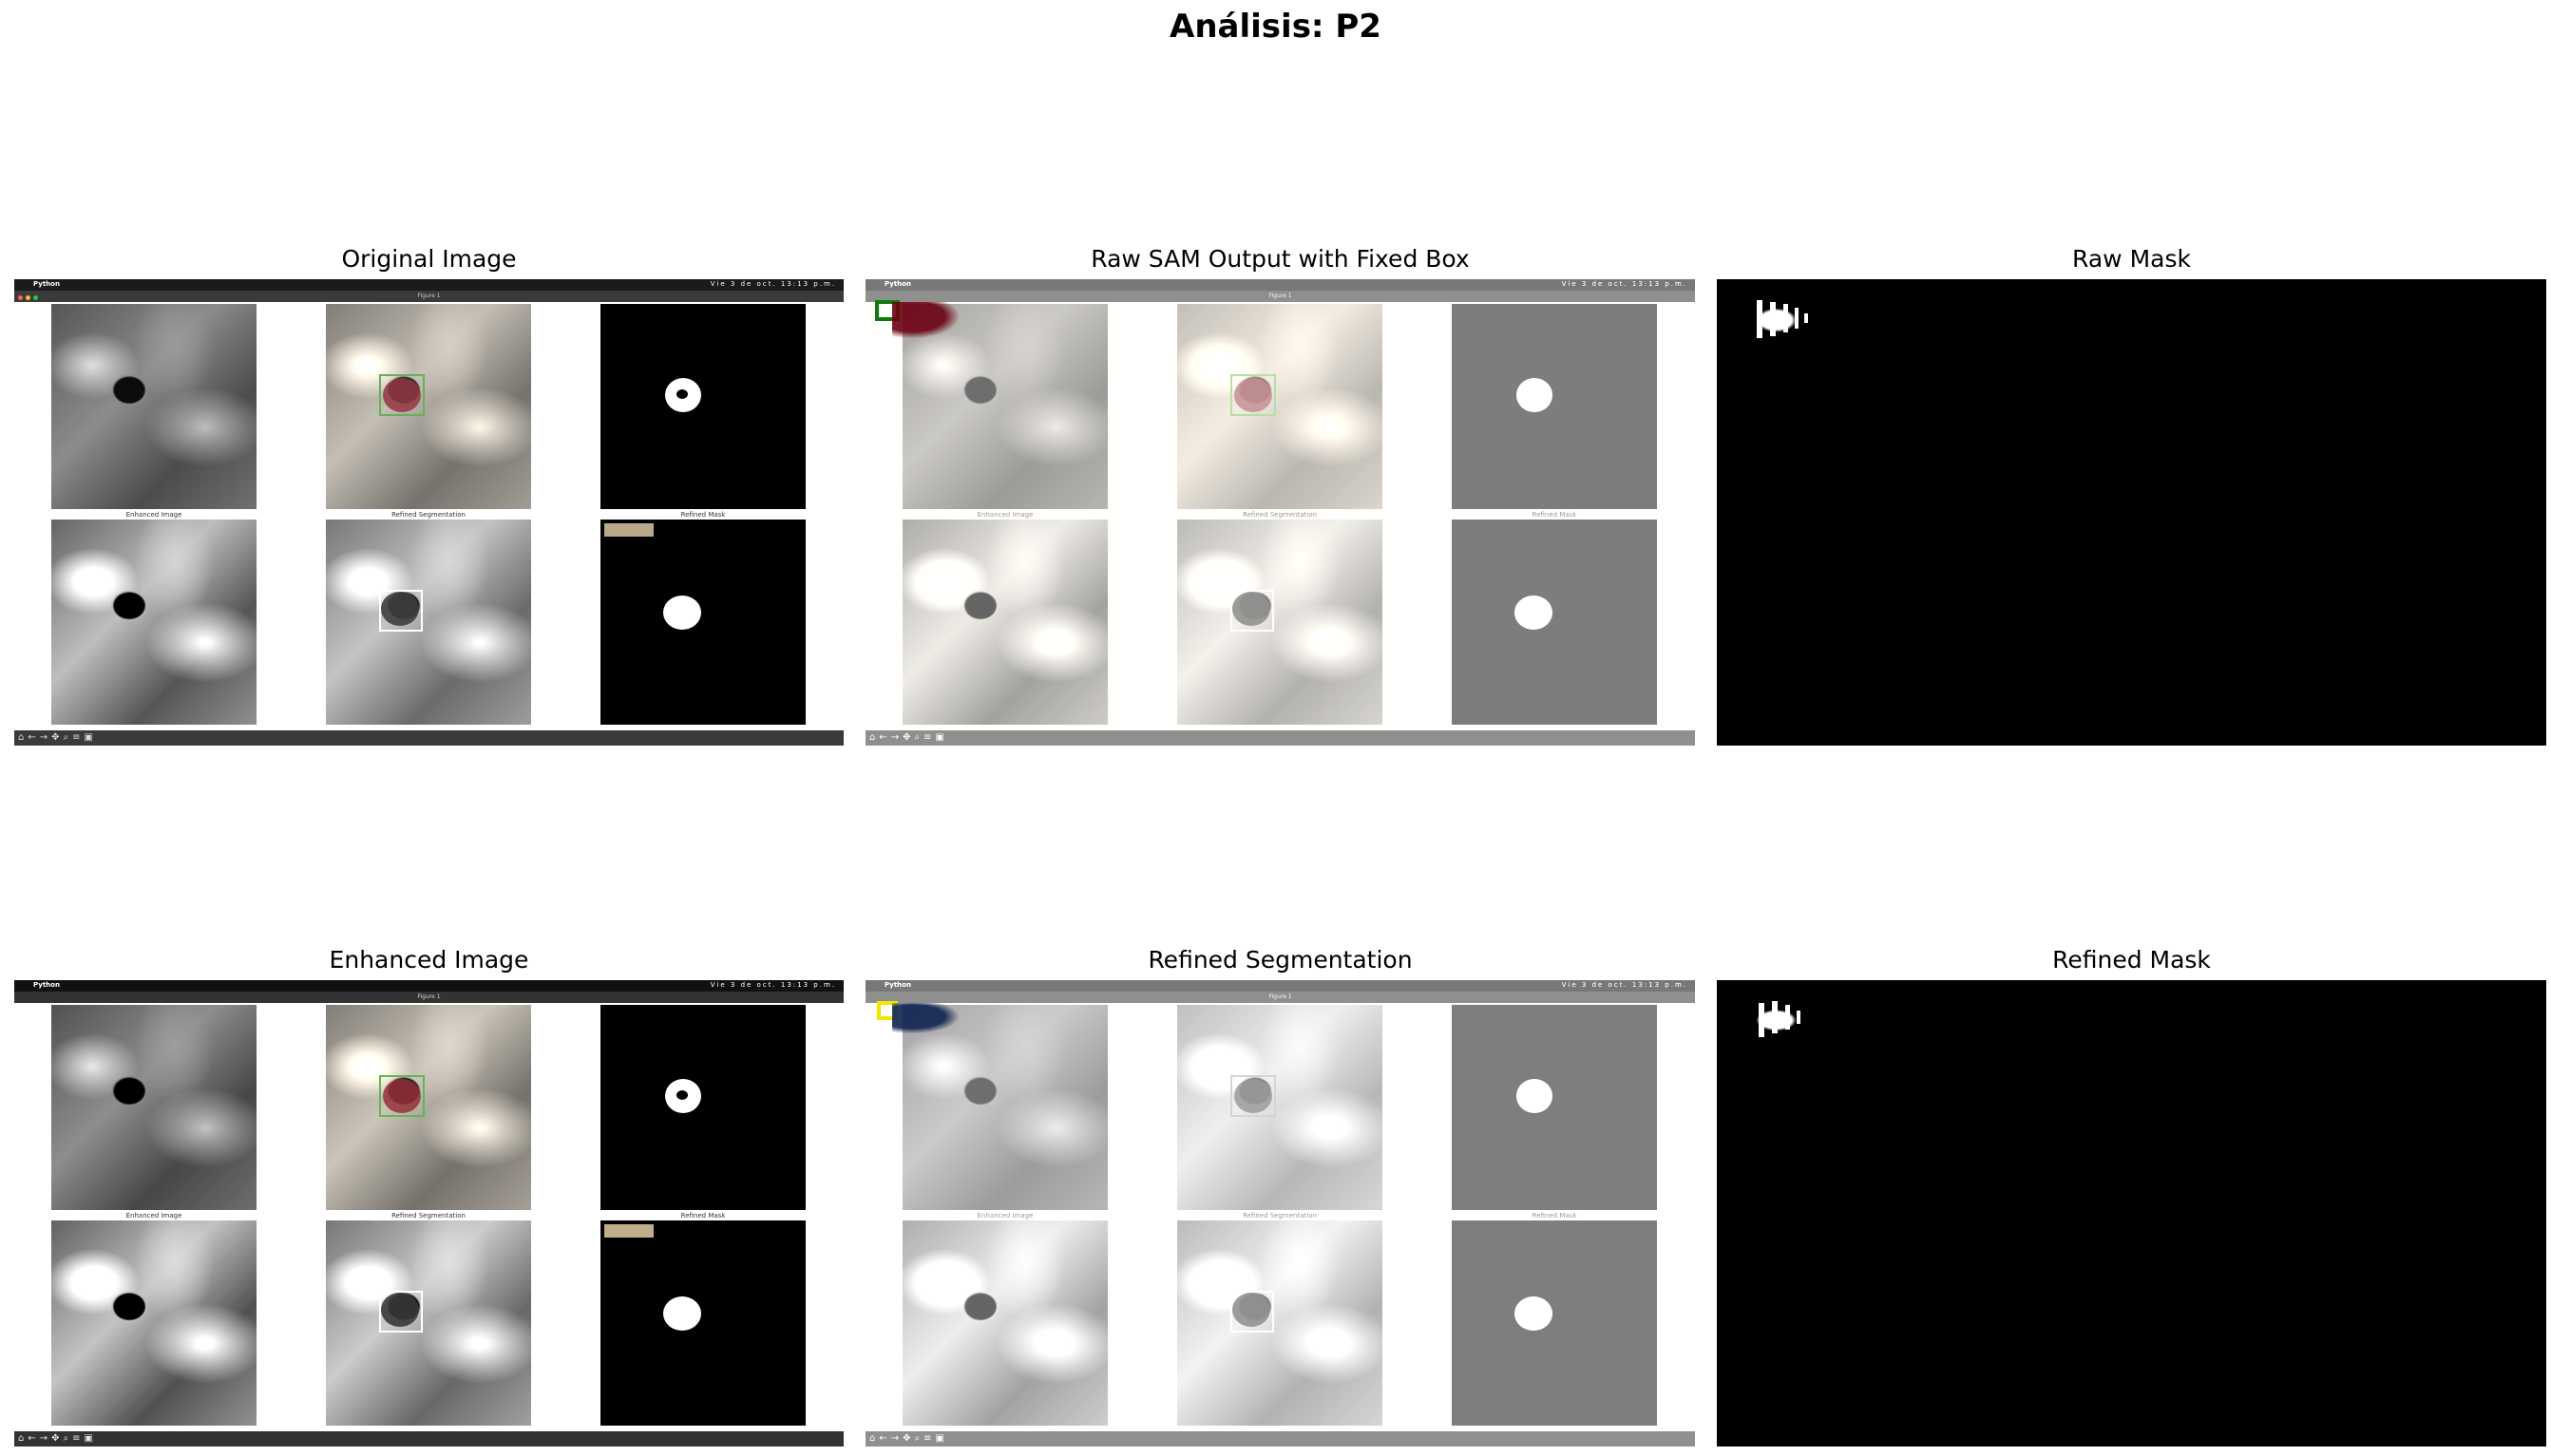  Describe the element at coordinates (2132, 512) in the screenshot. I see `panel-raw-mask` at that location.